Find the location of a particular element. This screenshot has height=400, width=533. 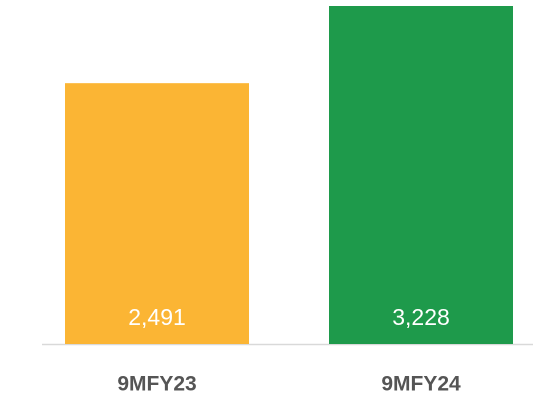

x-tick-label: 9MFY23 is located at coordinates (156, 384).